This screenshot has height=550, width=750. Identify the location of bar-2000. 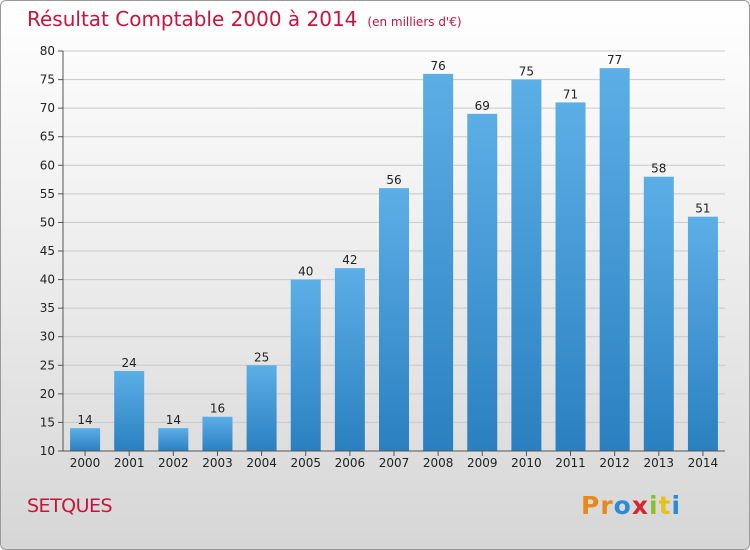
(85, 439).